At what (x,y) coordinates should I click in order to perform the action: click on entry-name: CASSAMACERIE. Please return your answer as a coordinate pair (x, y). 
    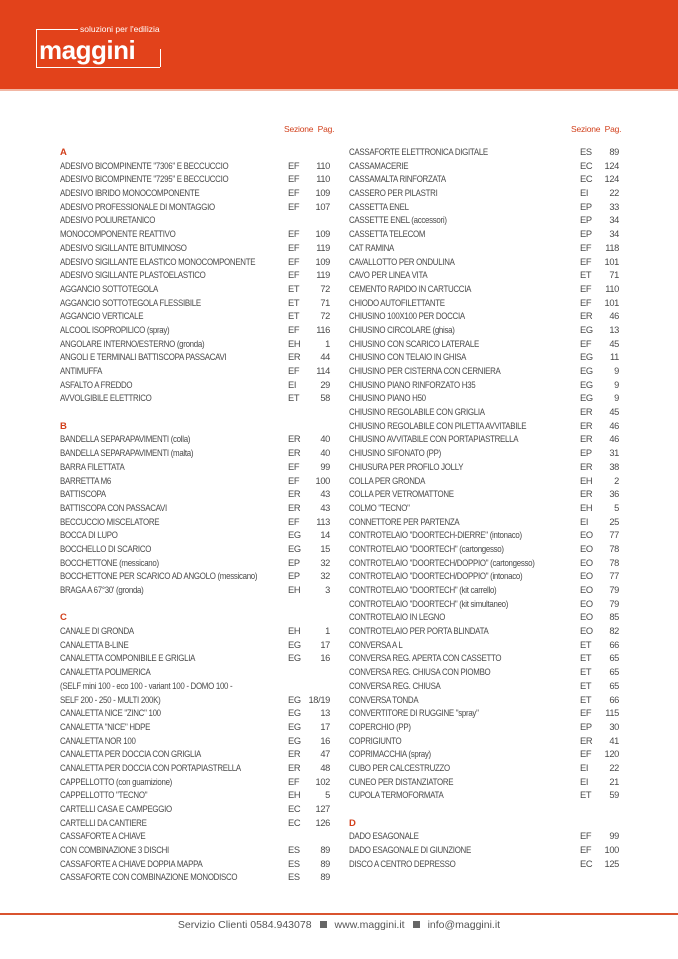
    Looking at the image, I should click on (379, 165).